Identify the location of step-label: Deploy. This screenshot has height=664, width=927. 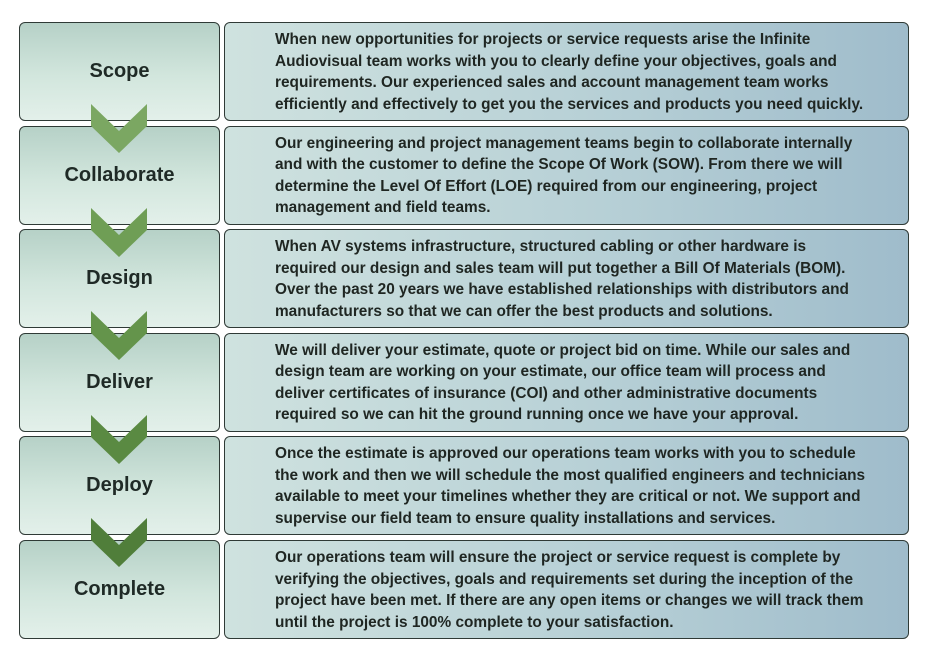
(119, 485).